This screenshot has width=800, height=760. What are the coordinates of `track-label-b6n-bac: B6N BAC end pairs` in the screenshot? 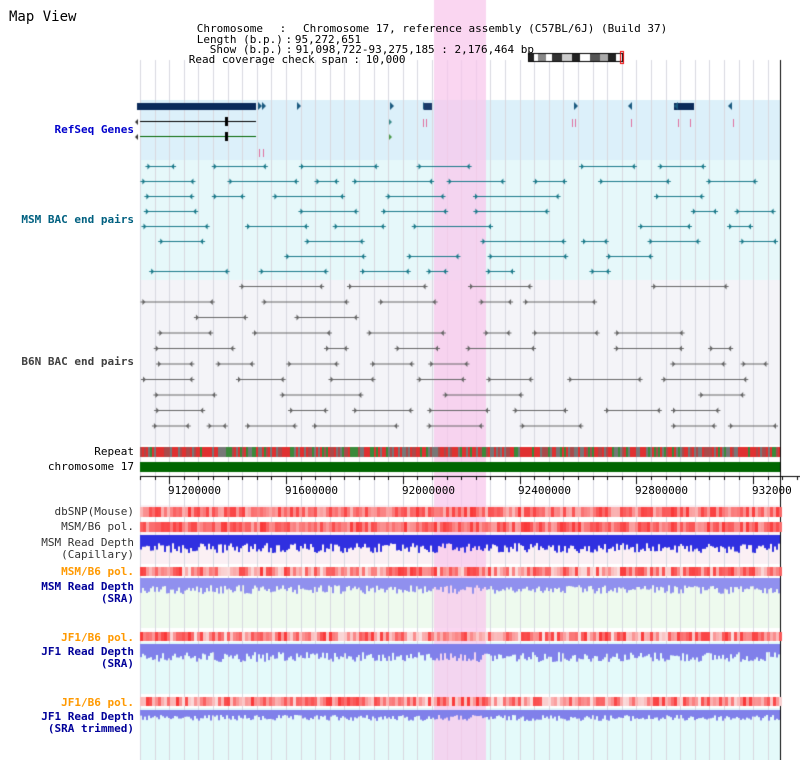 It's located at (77, 361).